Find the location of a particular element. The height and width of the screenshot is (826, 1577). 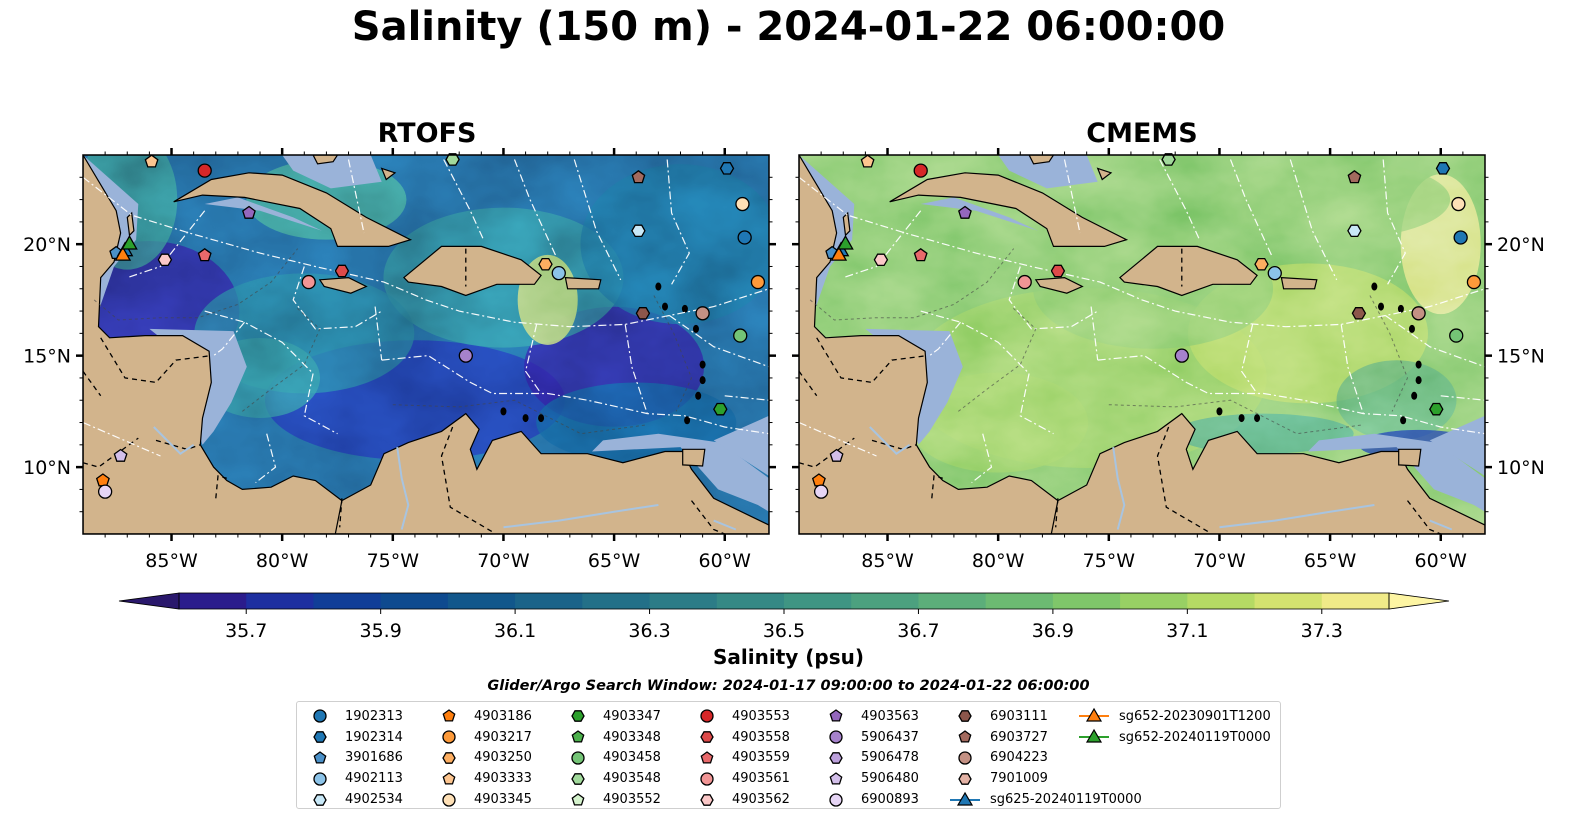

legend-item: 4903345 is located at coordinates (482, 799).